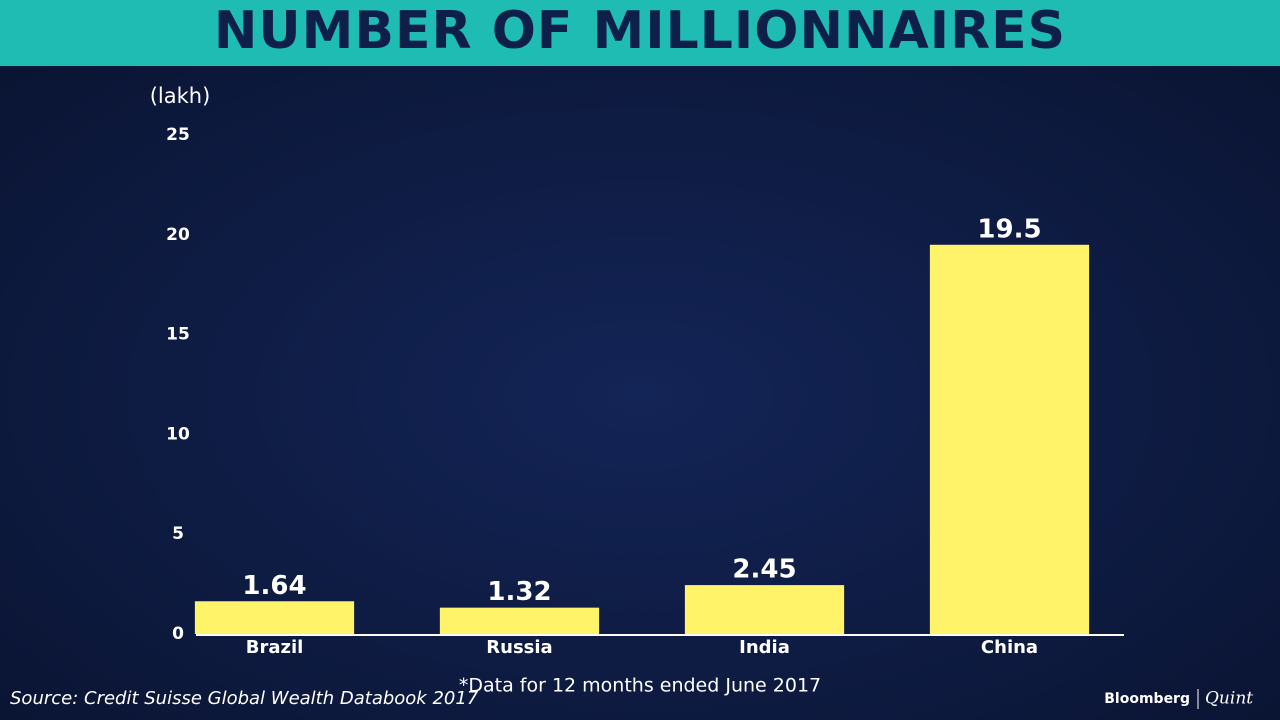 This screenshot has width=1280, height=720. I want to click on y-unit: (lakh), so click(180, 96).